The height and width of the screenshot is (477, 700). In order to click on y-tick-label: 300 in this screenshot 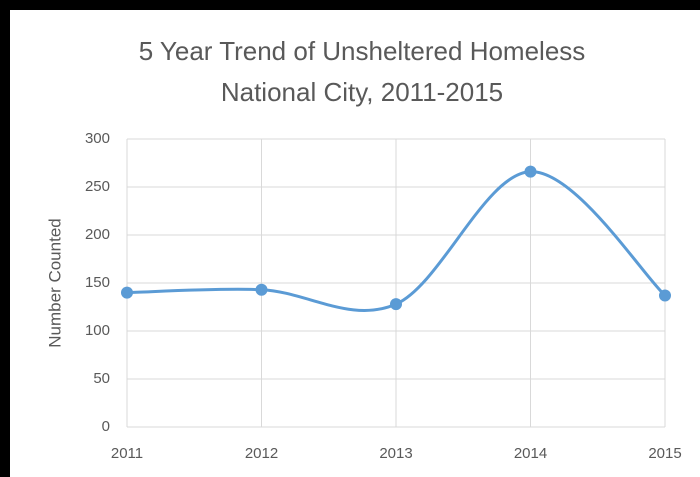, I will do `click(97, 138)`.